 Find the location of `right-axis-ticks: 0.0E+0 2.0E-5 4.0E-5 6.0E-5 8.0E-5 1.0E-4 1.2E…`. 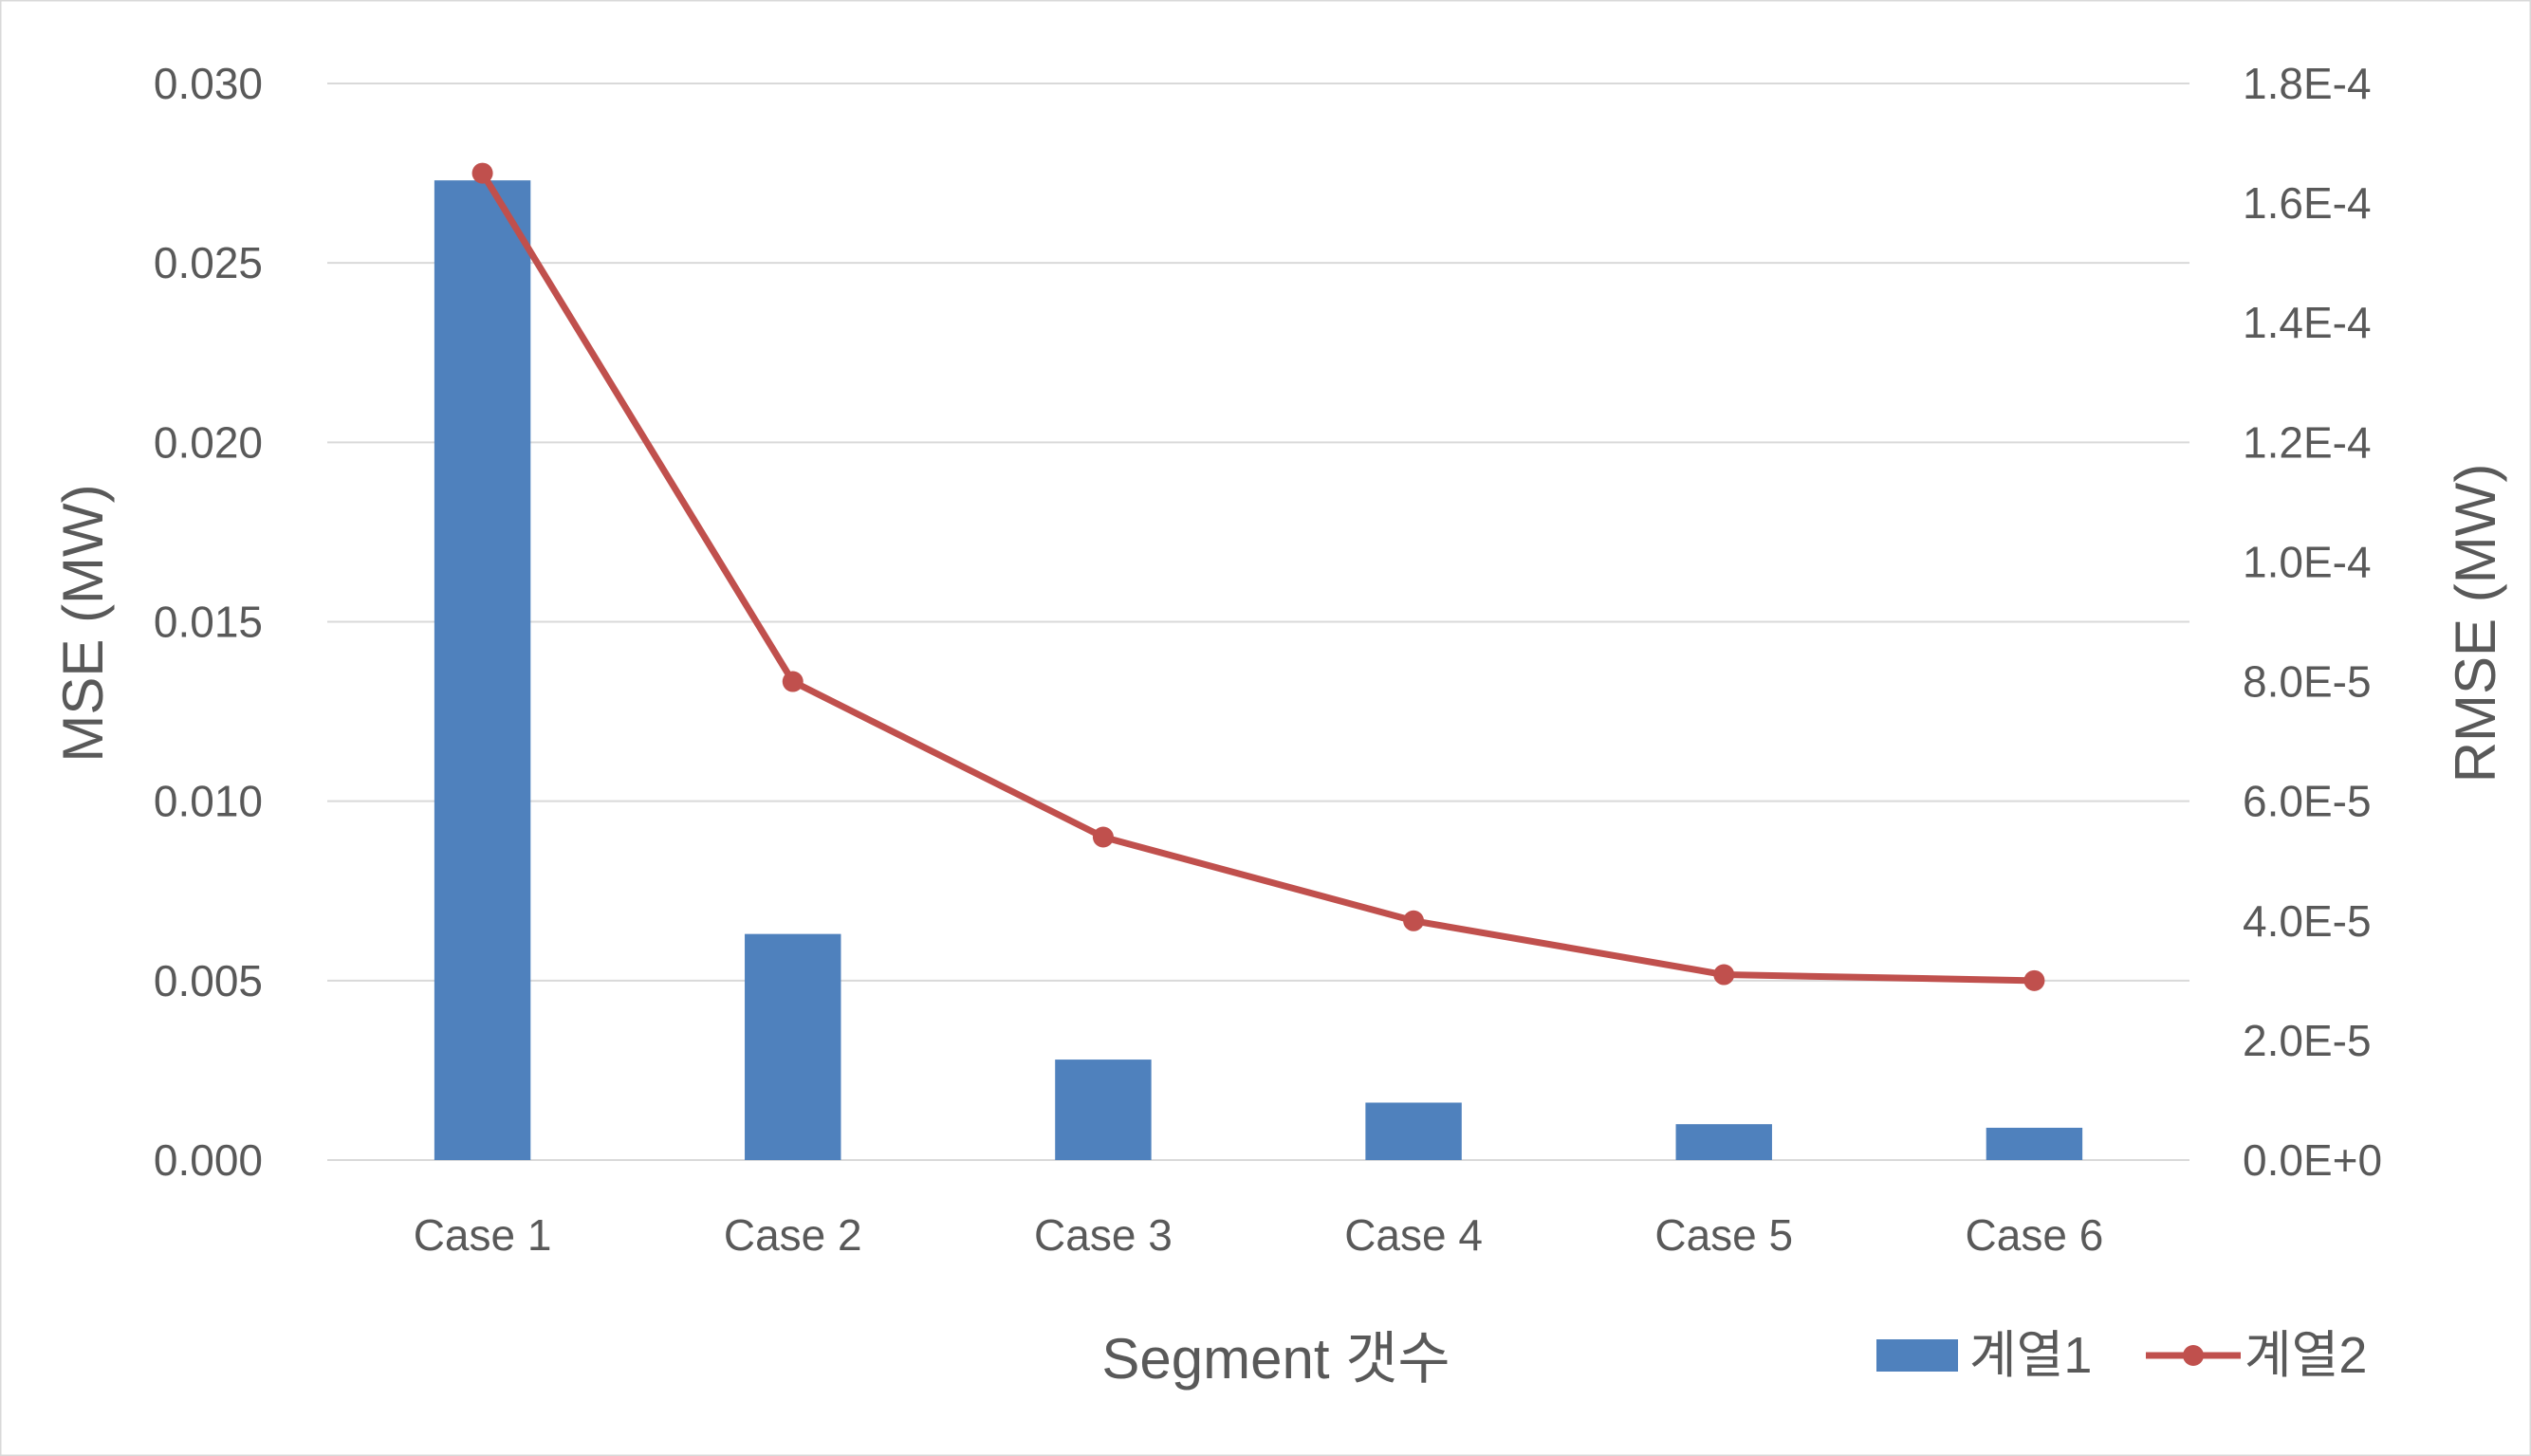

right-axis-ticks: 0.0E+0 2.0E-5 4.0E-5 6.0E-5 8.0E-5 1.0E-4 1.2E… is located at coordinates (2312, 622).